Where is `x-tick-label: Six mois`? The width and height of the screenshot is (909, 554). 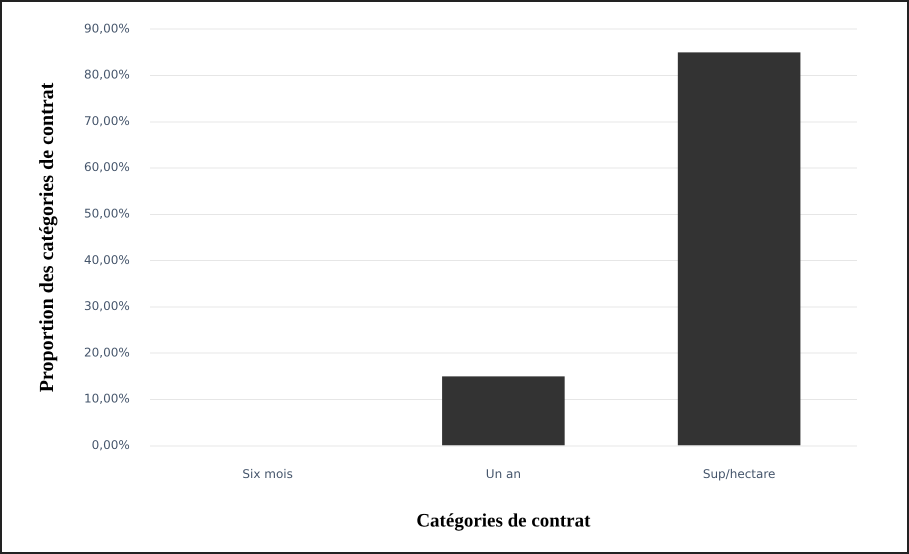
x-tick-label: Six mois is located at coordinates (267, 474).